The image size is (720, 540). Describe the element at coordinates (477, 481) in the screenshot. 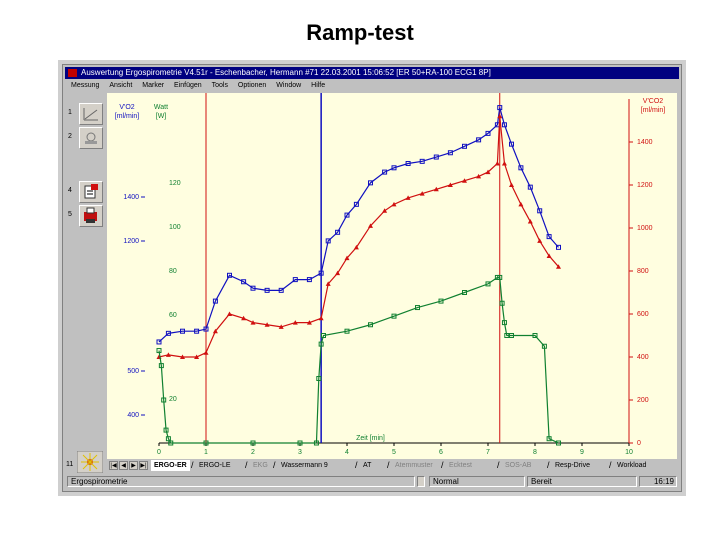

I see `status-mode: Normal` at that location.